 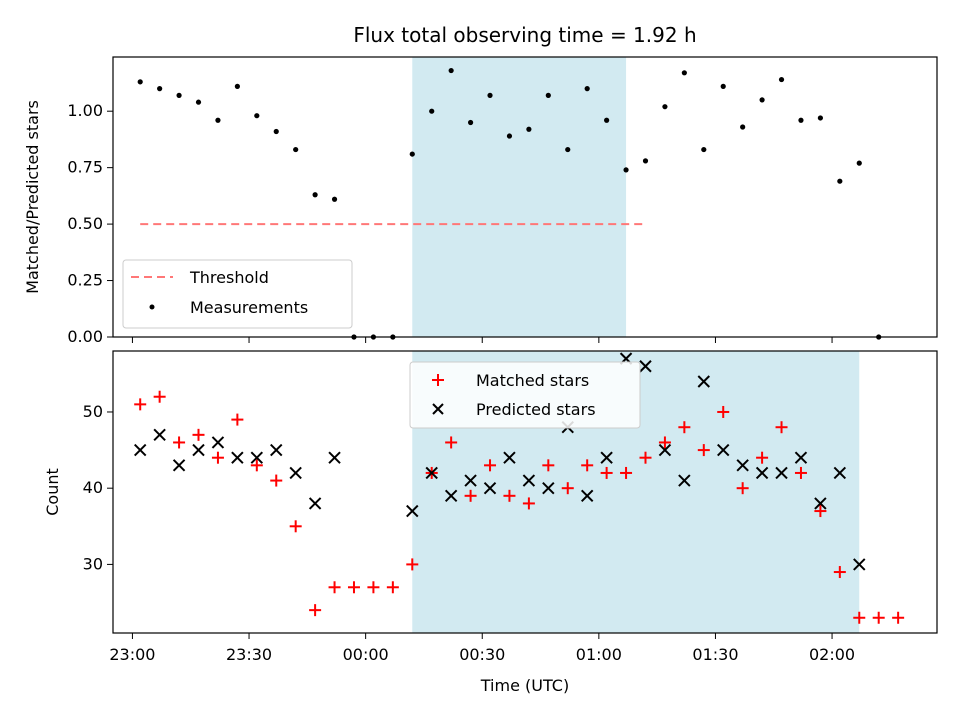 What do you see at coordinates (715, 654) in the screenshot?
I see `x-tick-label: 01:30` at bounding box center [715, 654].